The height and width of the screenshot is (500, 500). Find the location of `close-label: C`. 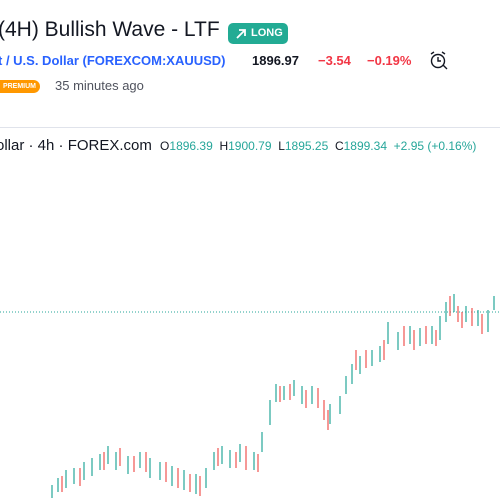

close-label: C is located at coordinates (339, 146).